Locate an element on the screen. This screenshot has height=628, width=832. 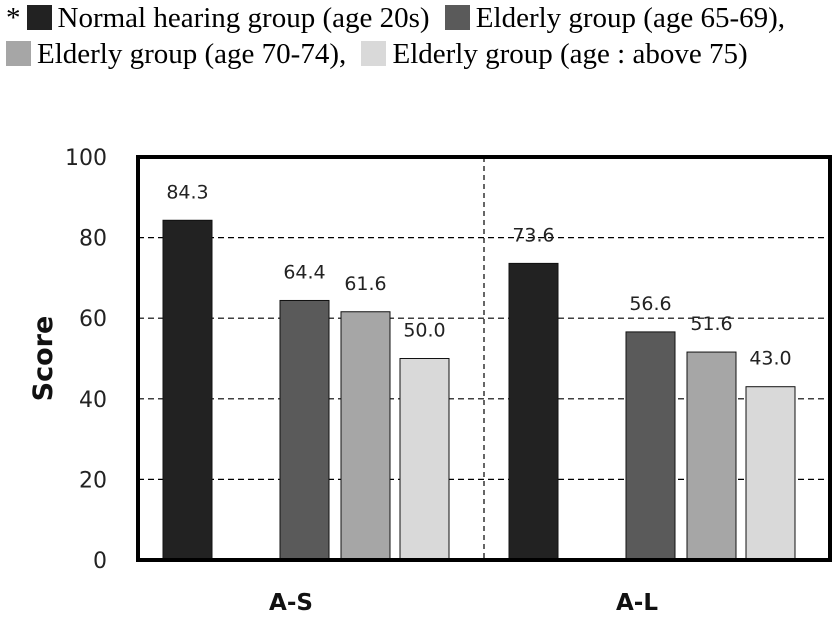
legend-label-75plus: Elderly group (age : above 75) is located at coordinates (570, 54).